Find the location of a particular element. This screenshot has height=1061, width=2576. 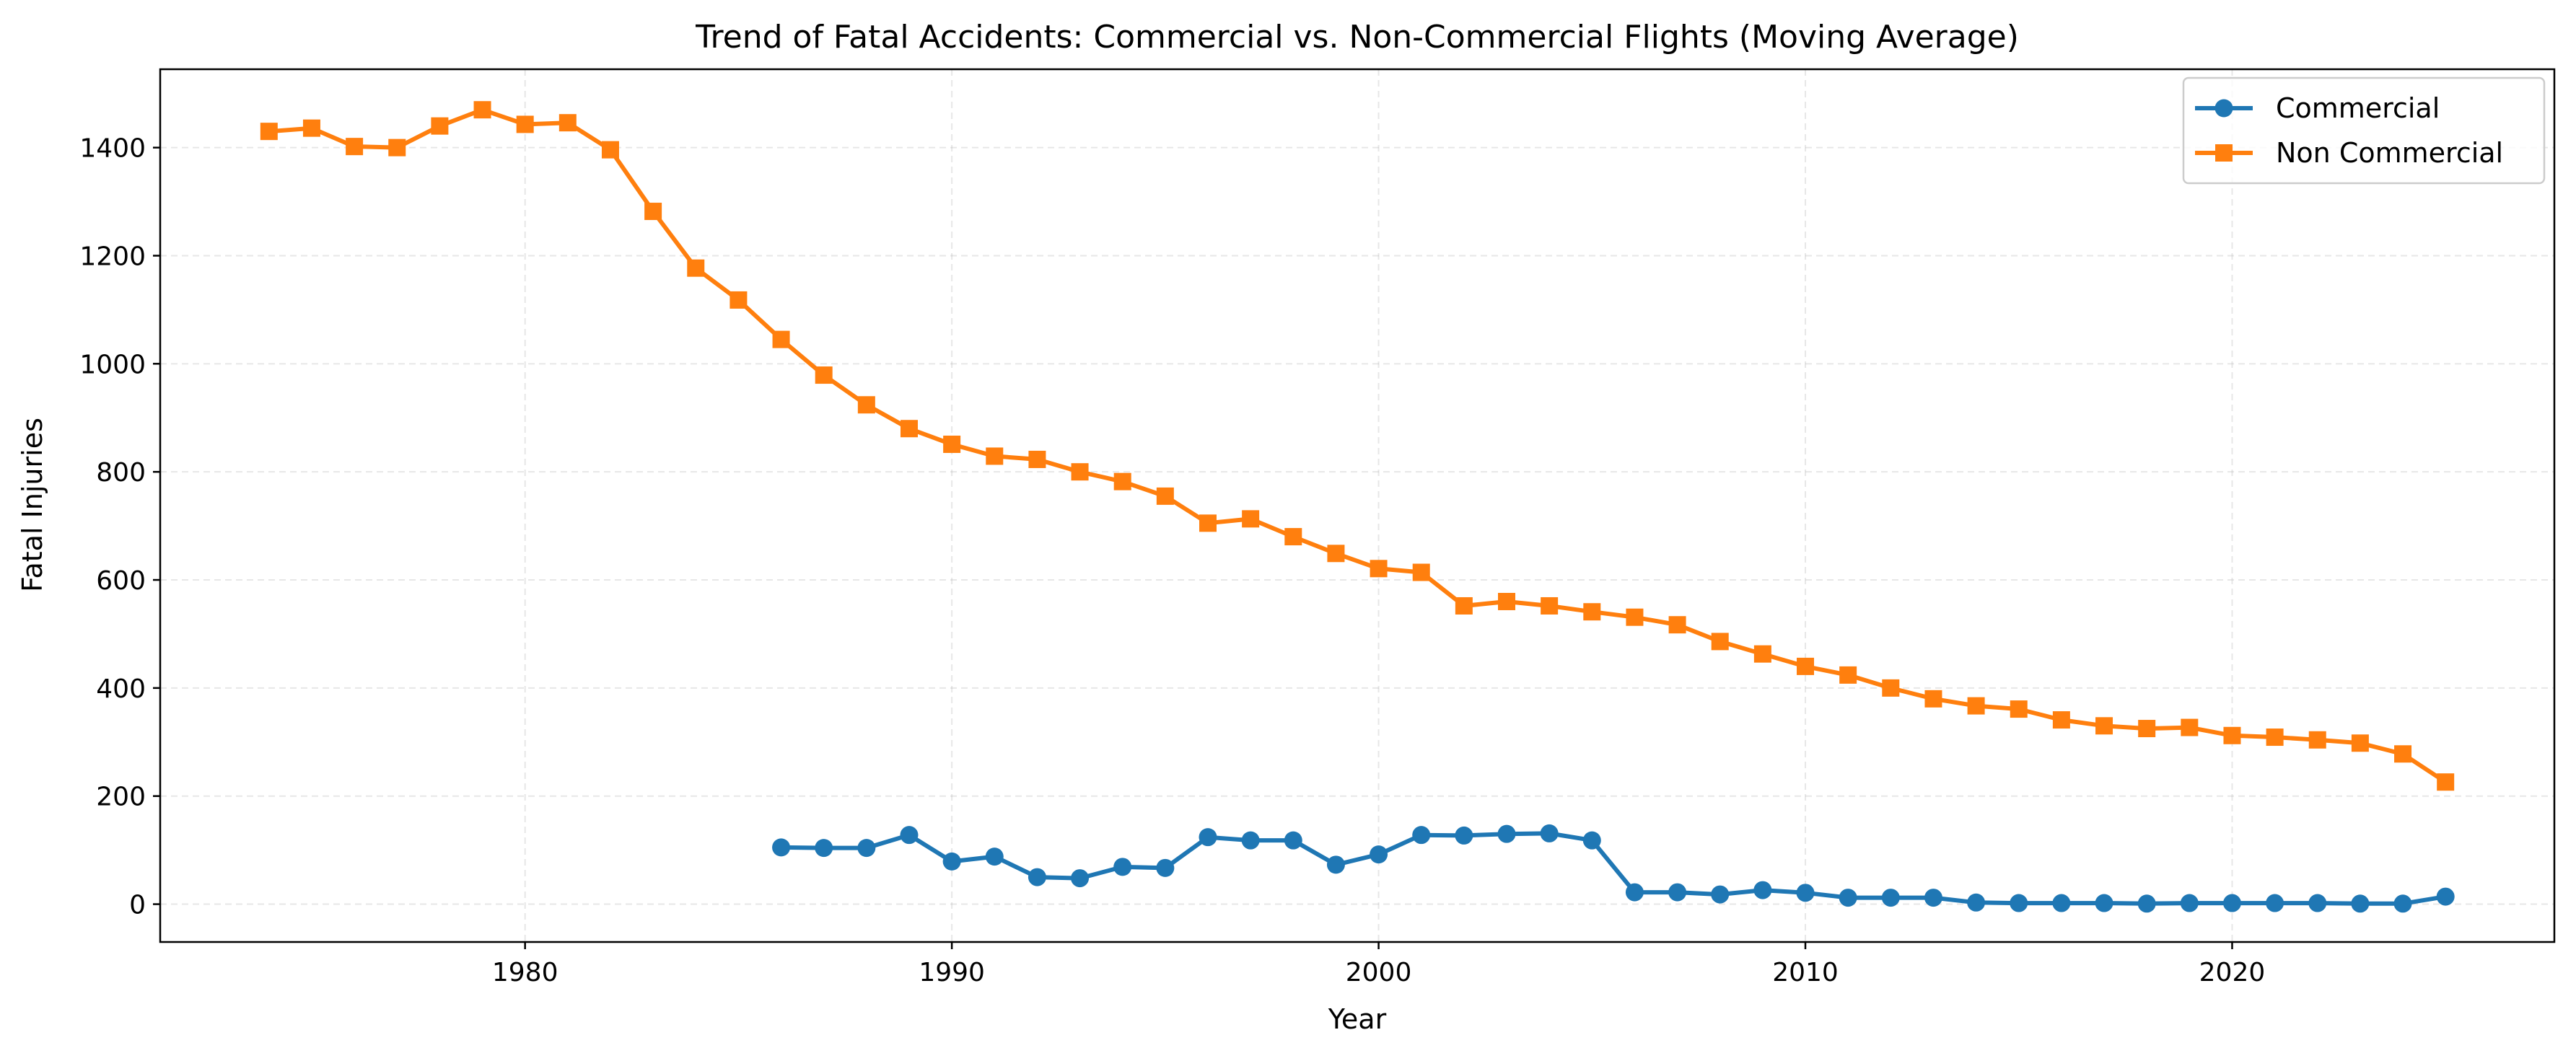

x-tick-label: 2020 is located at coordinates (2232, 972).